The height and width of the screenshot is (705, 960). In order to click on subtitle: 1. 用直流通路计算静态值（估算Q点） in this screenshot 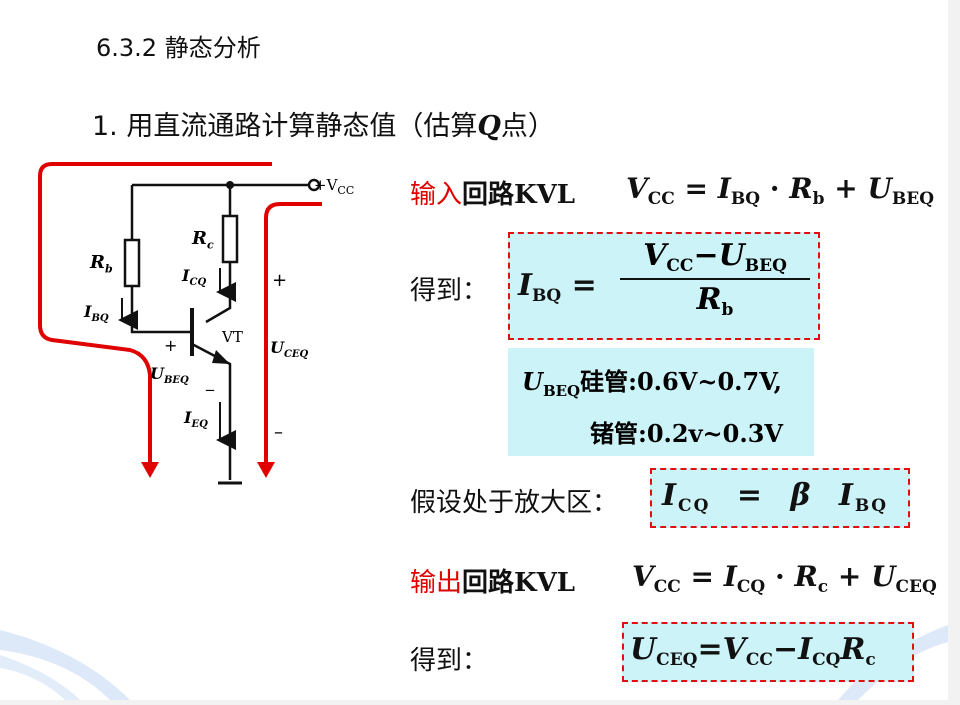, I will do `click(323, 123)`.